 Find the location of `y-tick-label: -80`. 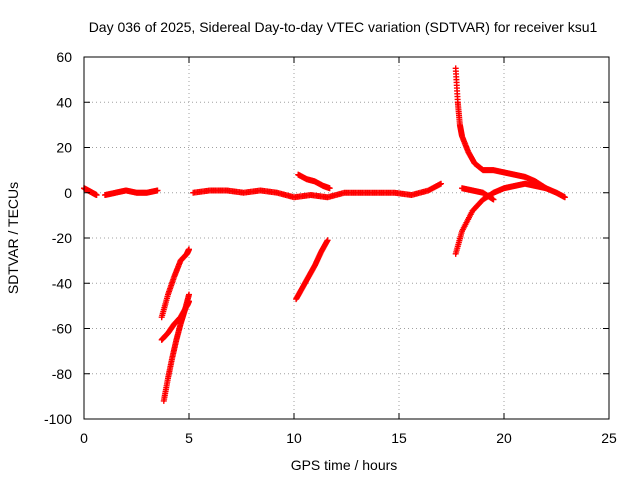

y-tick-label: -80 is located at coordinates (62, 374).